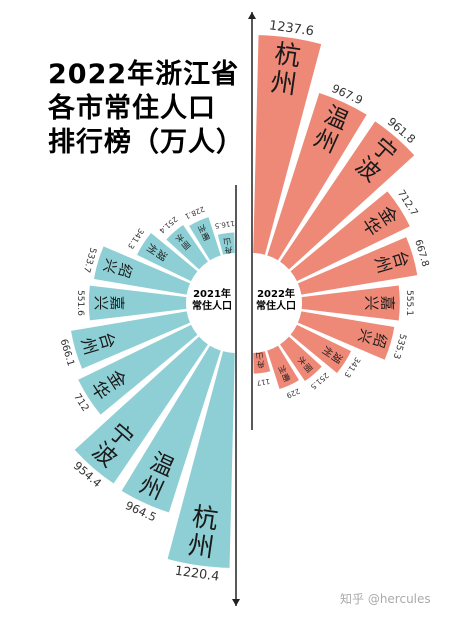 This screenshot has height=618, width=450. Describe the element at coordinates (391, 262) in the screenshot. I see `bar-2022-city-label-4: 台州` at that location.